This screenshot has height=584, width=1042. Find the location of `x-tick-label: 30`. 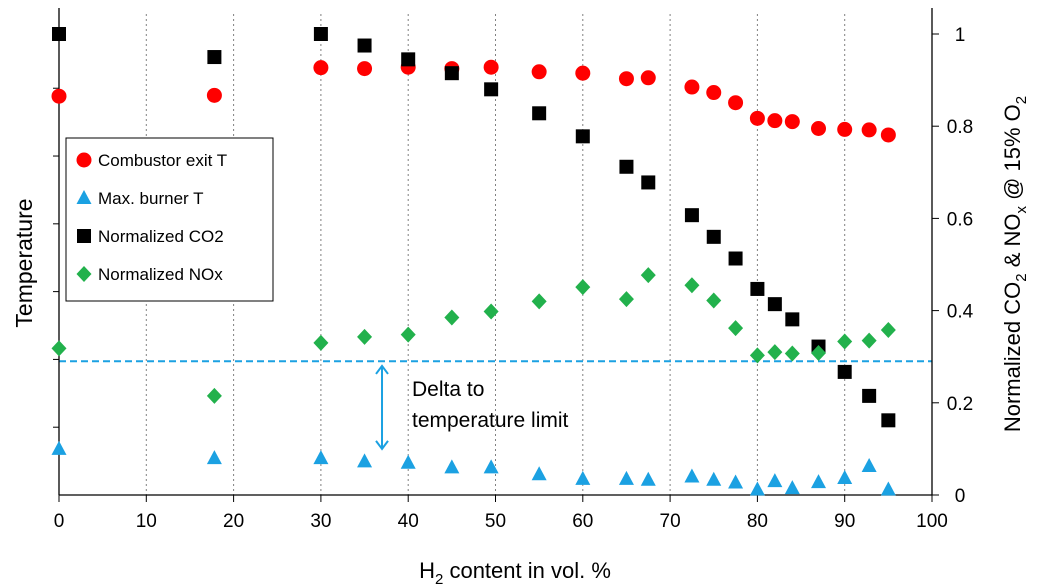

x-tick-label: 30 is located at coordinates (320, 521).